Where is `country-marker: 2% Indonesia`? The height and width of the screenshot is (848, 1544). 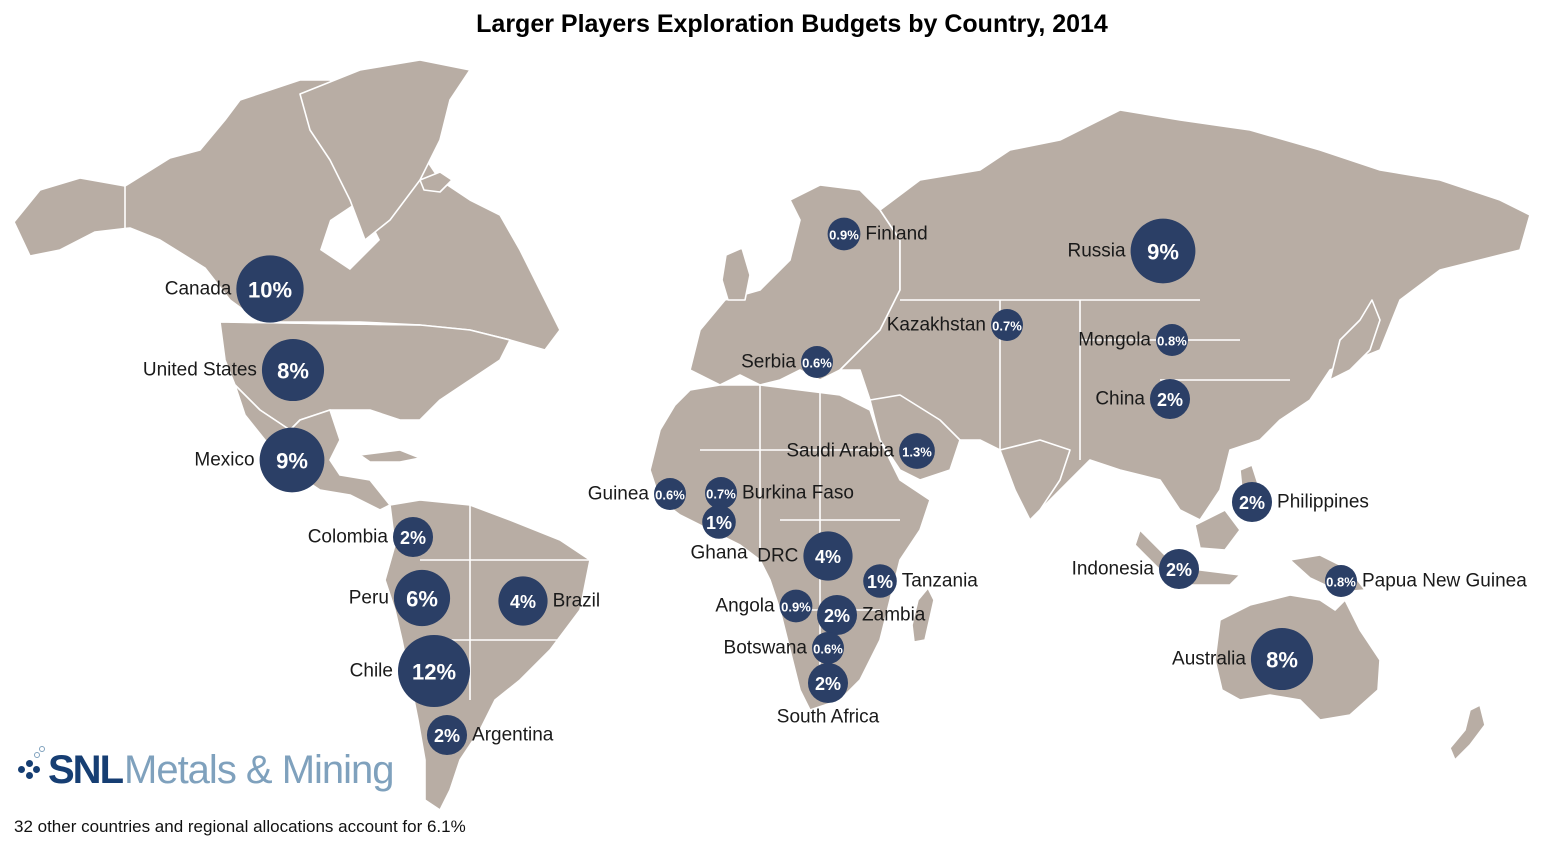
country-marker: 2% Indonesia is located at coordinates (1136, 569).